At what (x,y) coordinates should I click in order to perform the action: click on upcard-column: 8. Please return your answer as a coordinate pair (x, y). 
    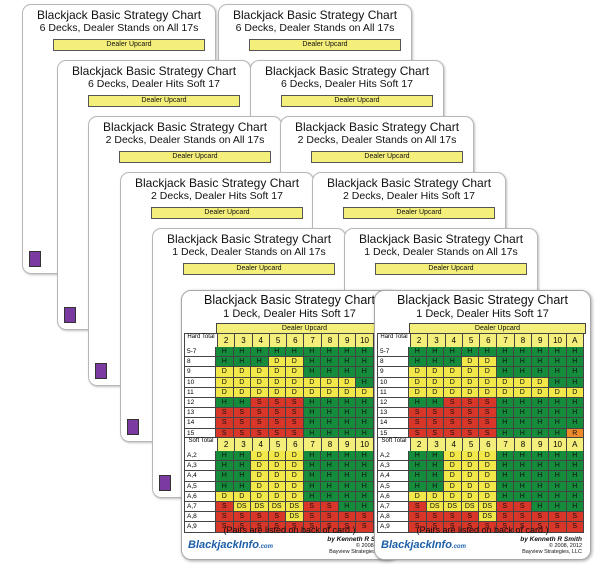
    Looking at the image, I should click on (330, 340).